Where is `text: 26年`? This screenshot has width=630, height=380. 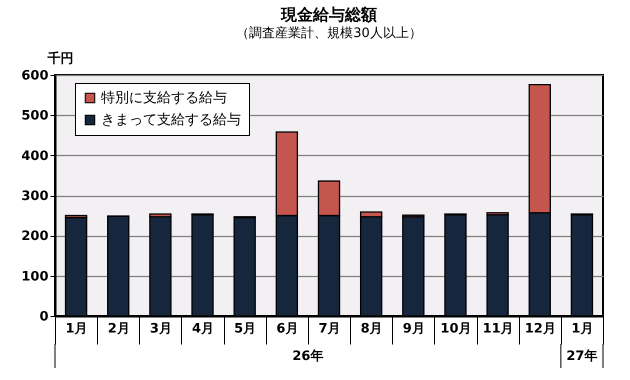
text: 26年 is located at coordinates (308, 356).